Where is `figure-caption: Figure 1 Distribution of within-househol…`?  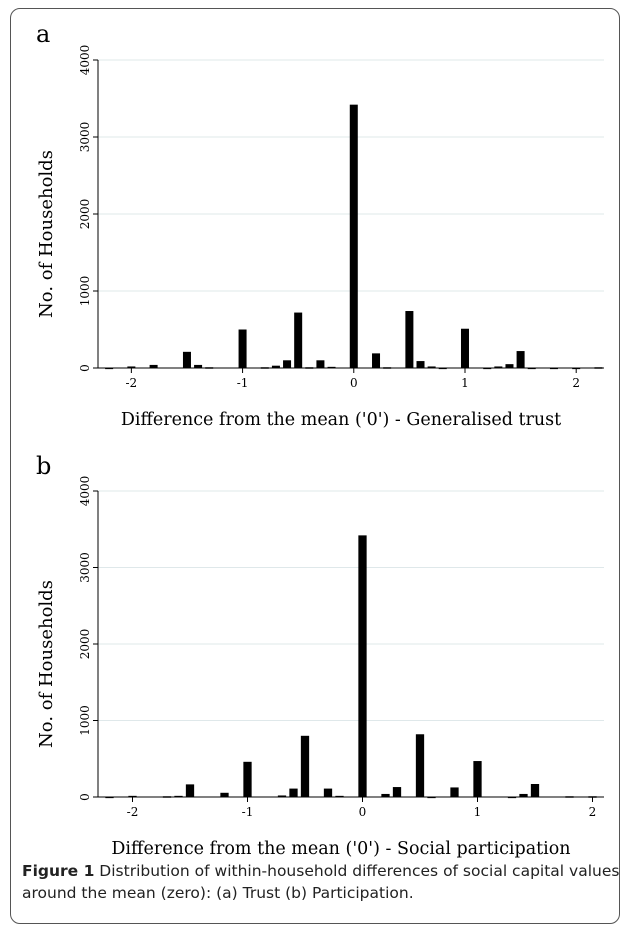 figure-caption: Figure 1 Distribution of within-househol… is located at coordinates (322, 882).